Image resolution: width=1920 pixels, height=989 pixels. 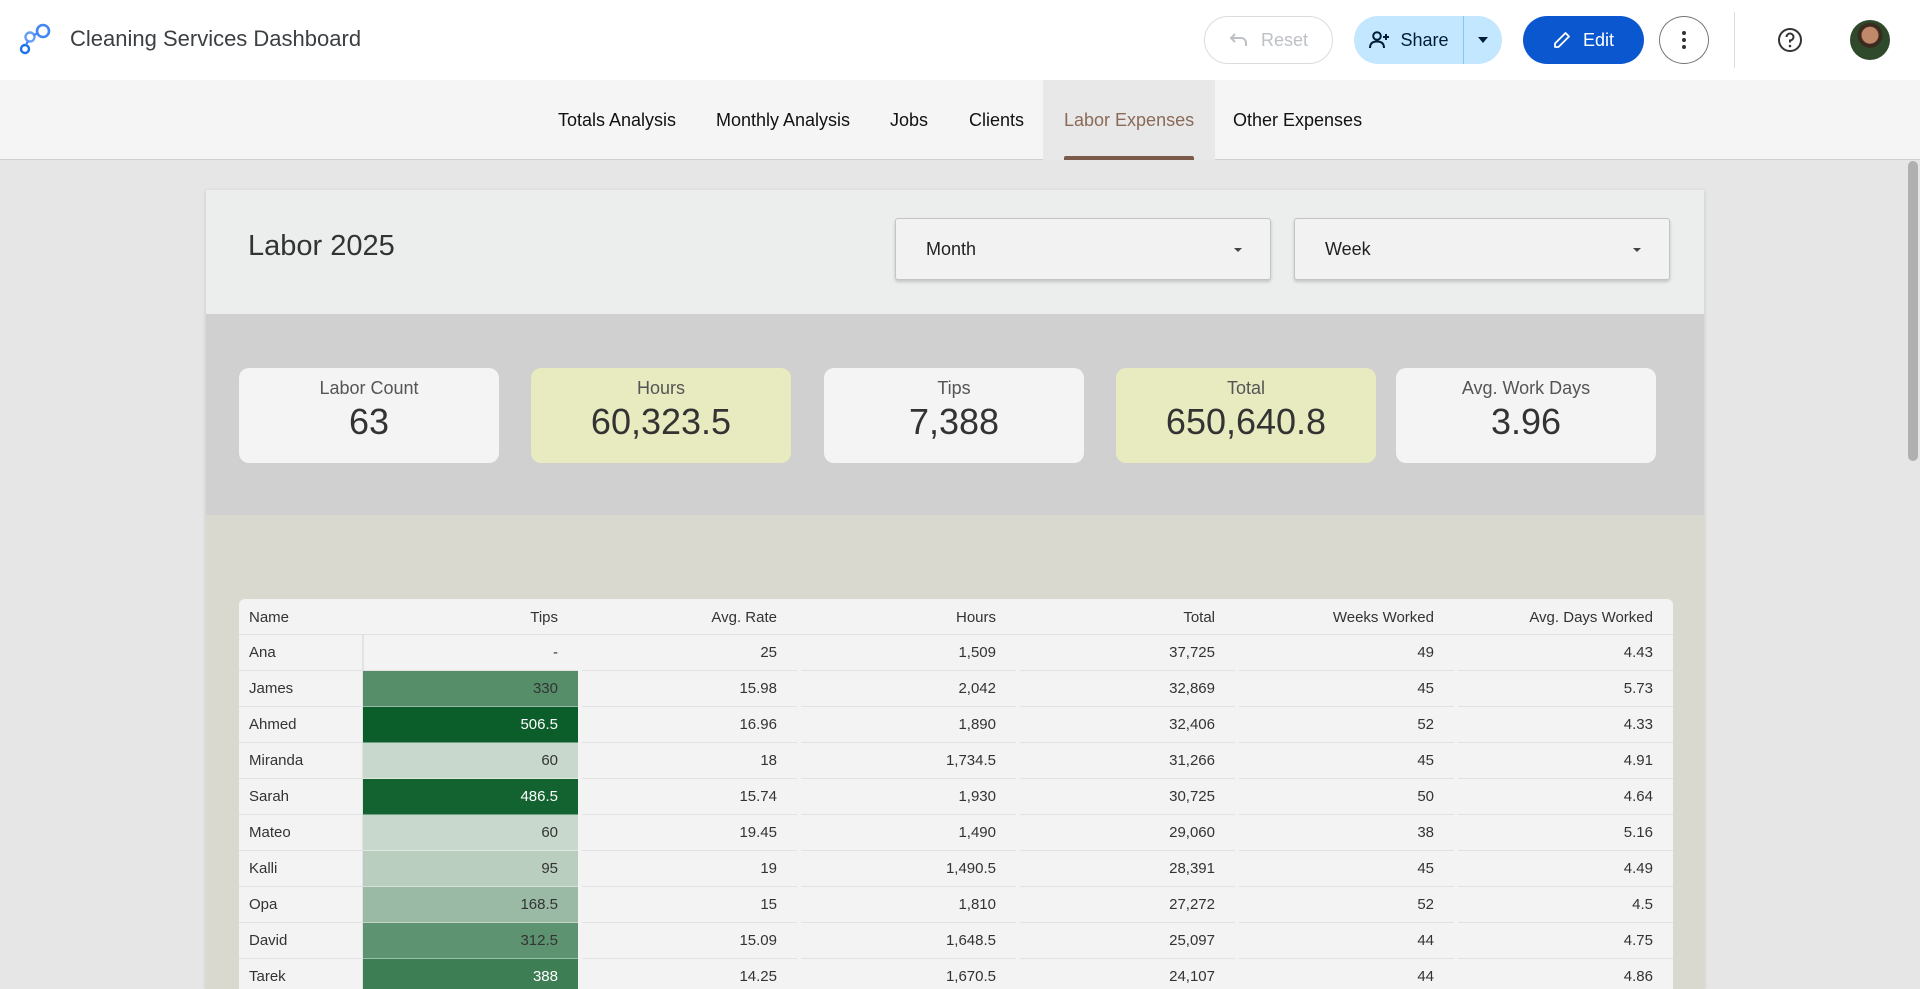 What do you see at coordinates (301, 725) in the screenshot?
I see `cell-name: Ahmed` at bounding box center [301, 725].